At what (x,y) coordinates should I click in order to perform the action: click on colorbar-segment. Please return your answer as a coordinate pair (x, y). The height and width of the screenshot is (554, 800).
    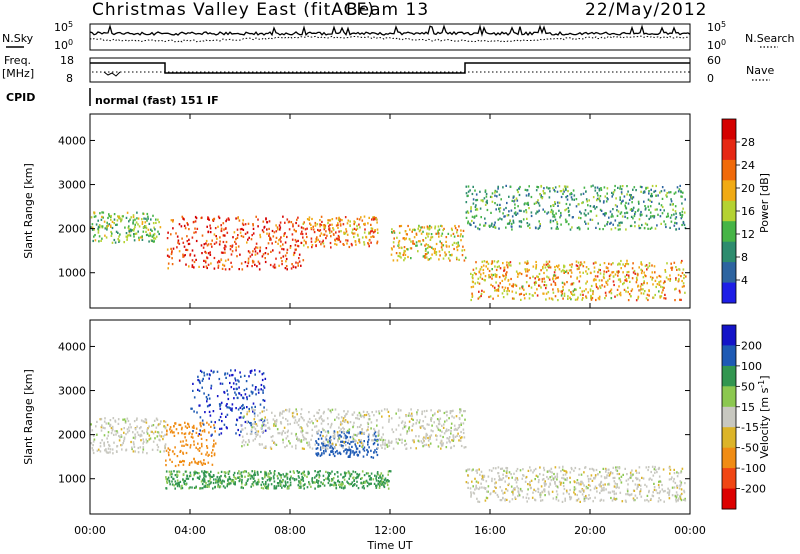
    Looking at the image, I should click on (729, 211).